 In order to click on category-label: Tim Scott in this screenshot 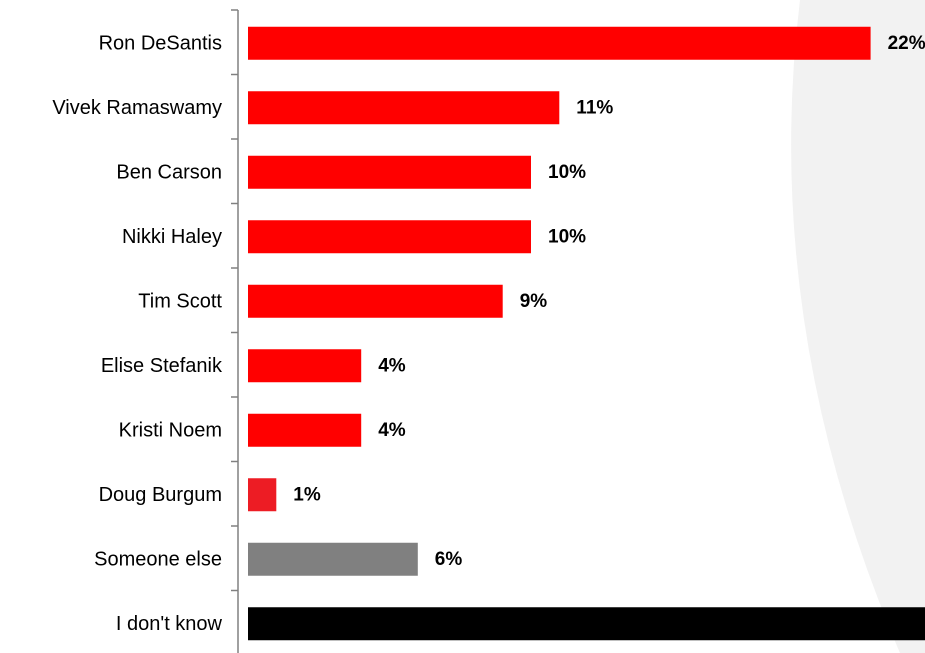, I will do `click(180, 301)`.